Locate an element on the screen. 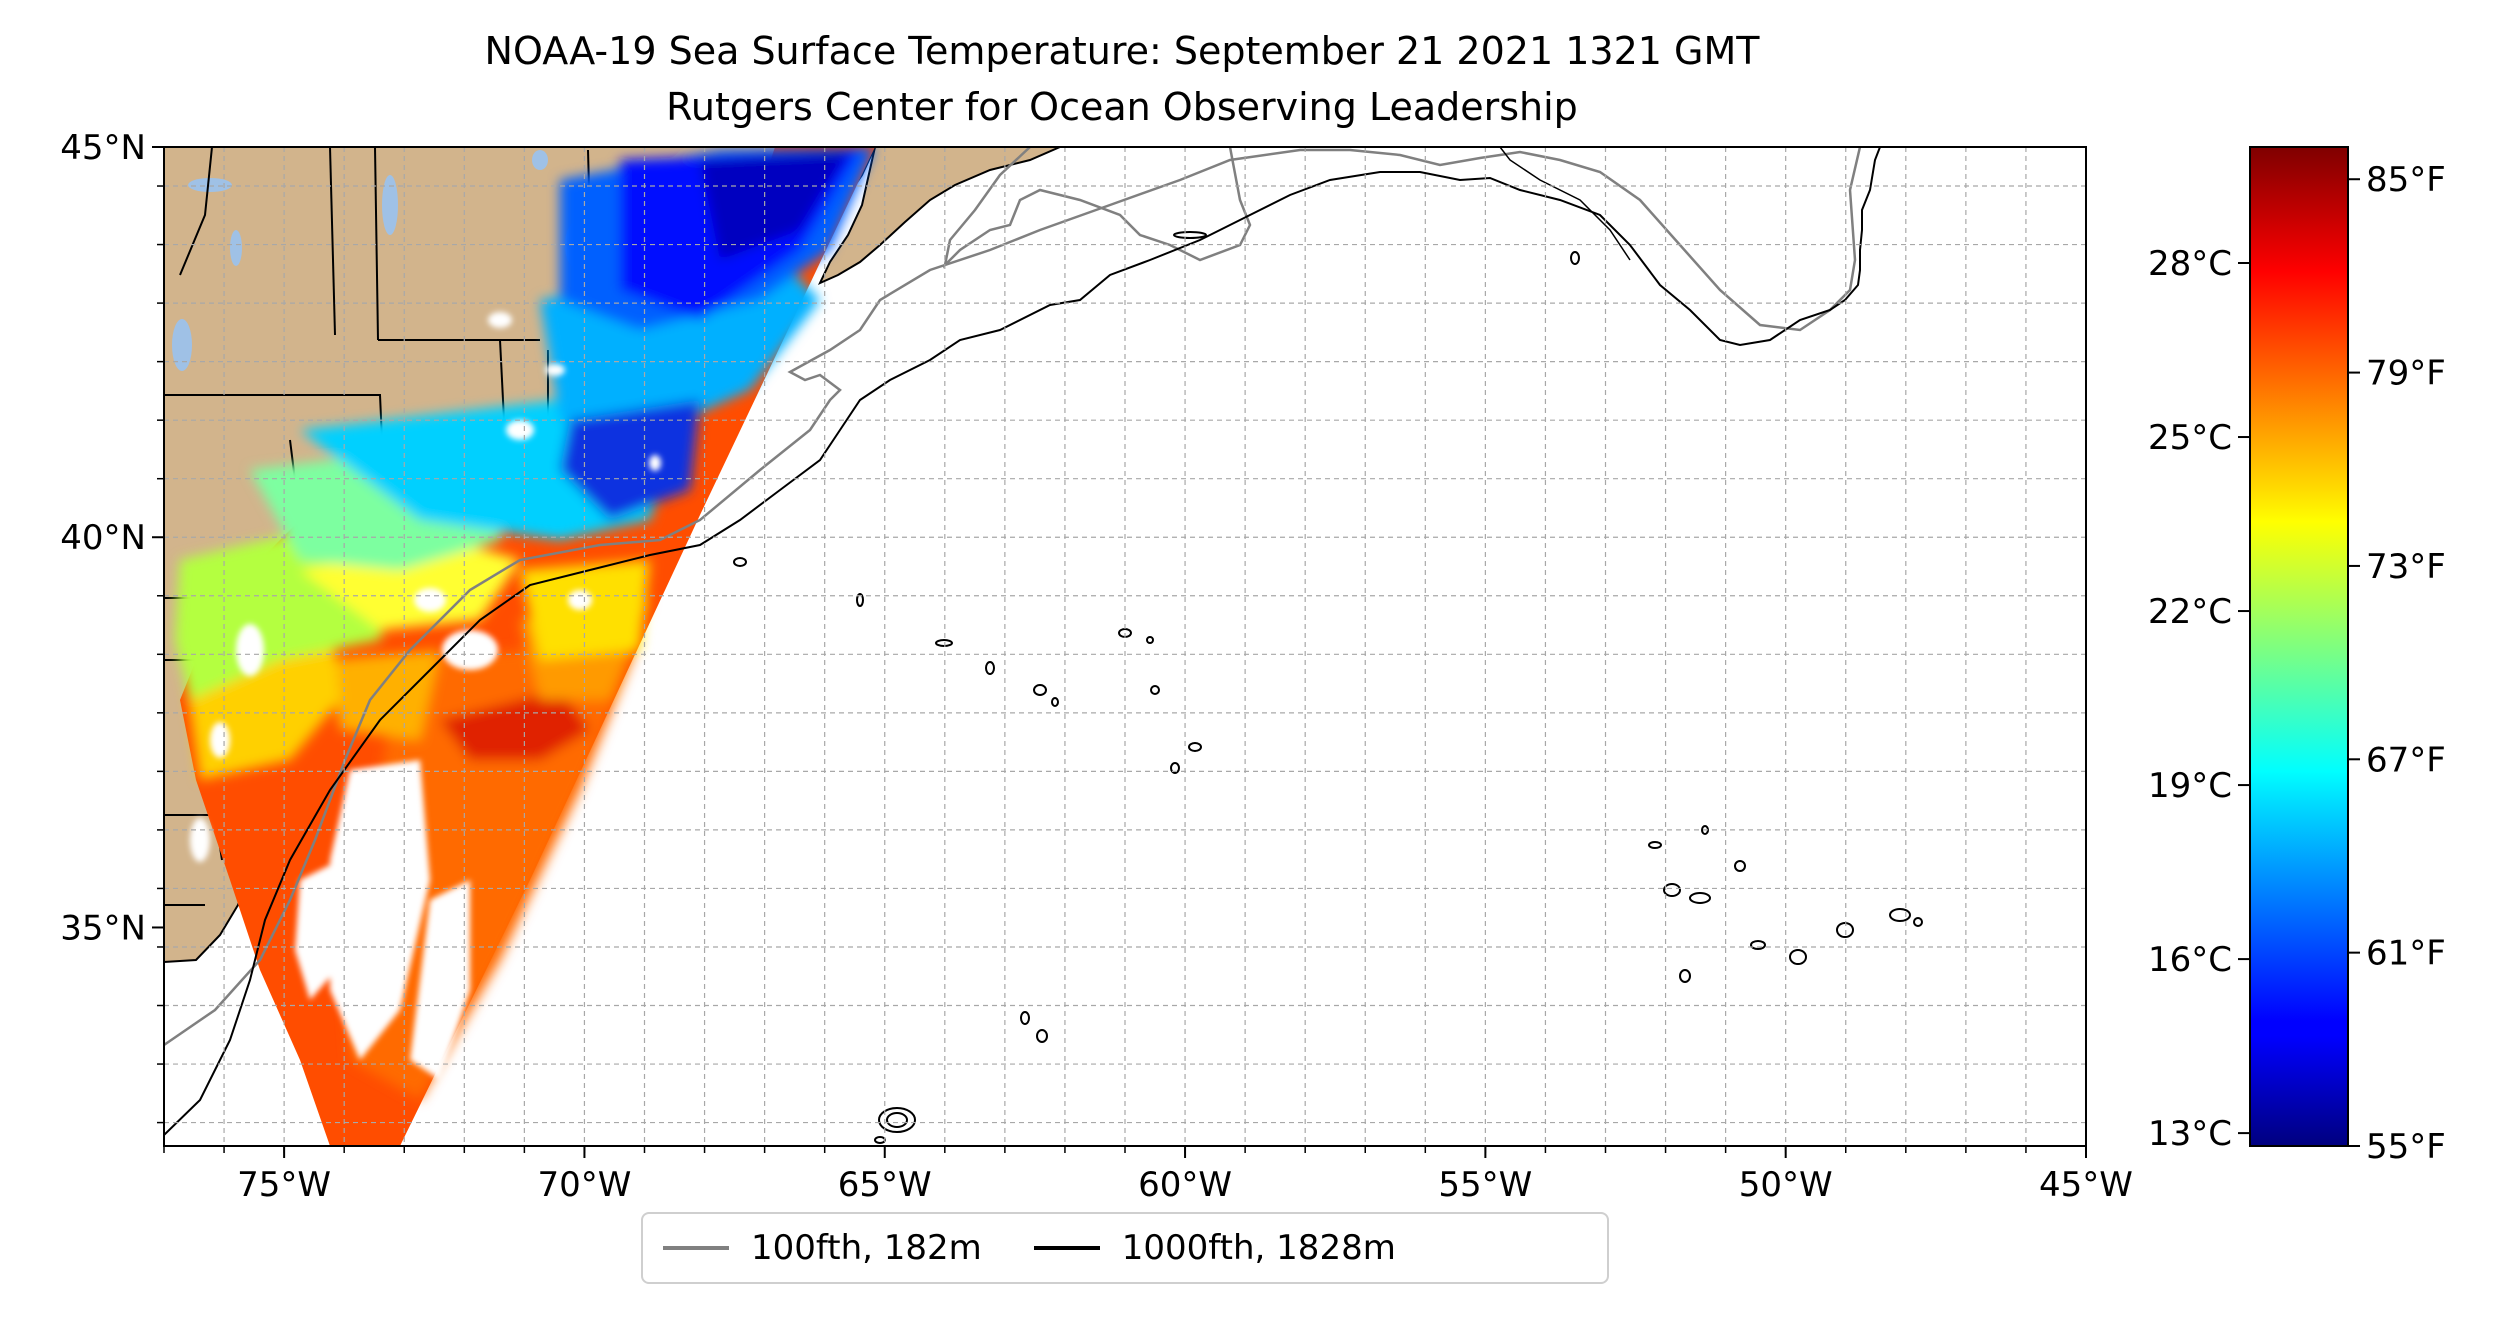 The image size is (2502, 1318). colorbar-c-label: 22°C is located at coordinates (2190, 612).